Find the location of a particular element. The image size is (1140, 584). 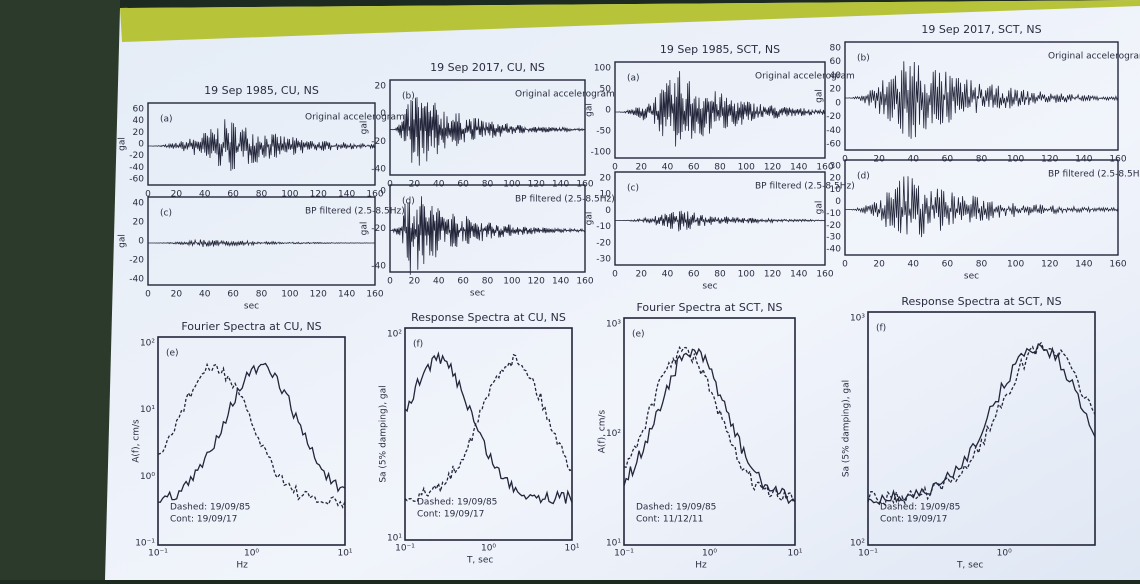

x-tick-label: 80 is located at coordinates (720, 275).